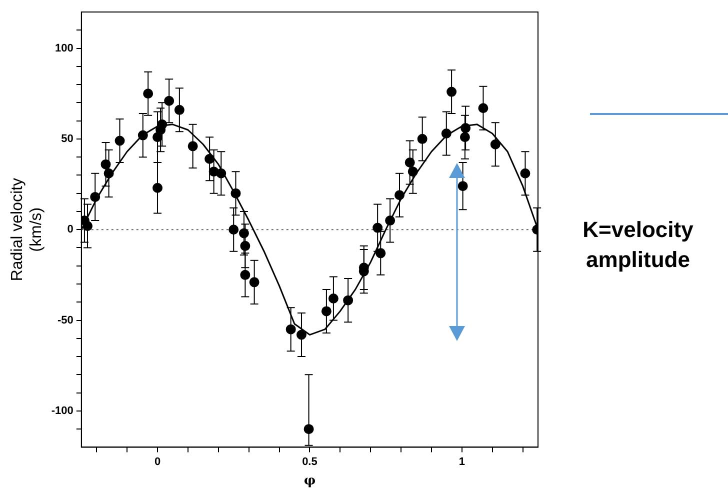 The height and width of the screenshot is (495, 728). What do you see at coordinates (310, 462) in the screenshot?
I see `x-tick-label: 0.5` at bounding box center [310, 462].